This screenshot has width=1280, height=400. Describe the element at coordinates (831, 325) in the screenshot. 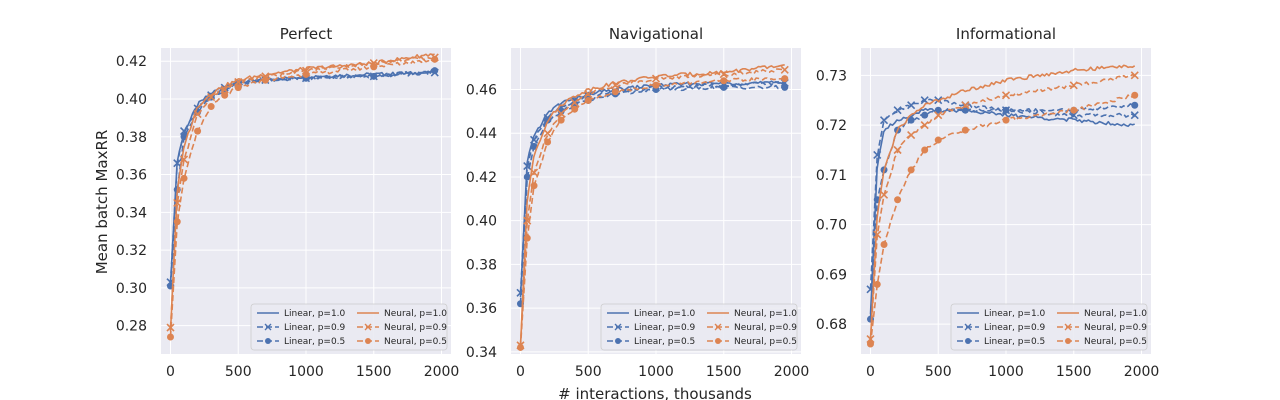

I see `y-tick-label: 0.68` at that location.